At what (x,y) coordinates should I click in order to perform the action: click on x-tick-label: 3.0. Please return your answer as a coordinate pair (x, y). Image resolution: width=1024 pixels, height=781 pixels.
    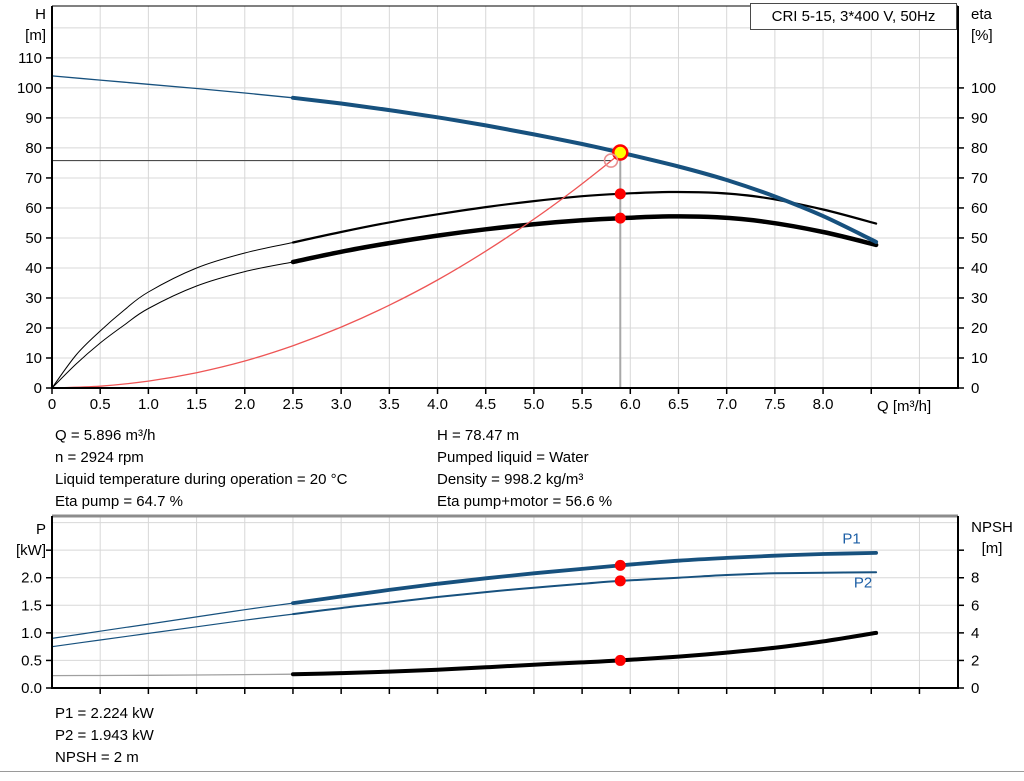
    Looking at the image, I should click on (341, 404).